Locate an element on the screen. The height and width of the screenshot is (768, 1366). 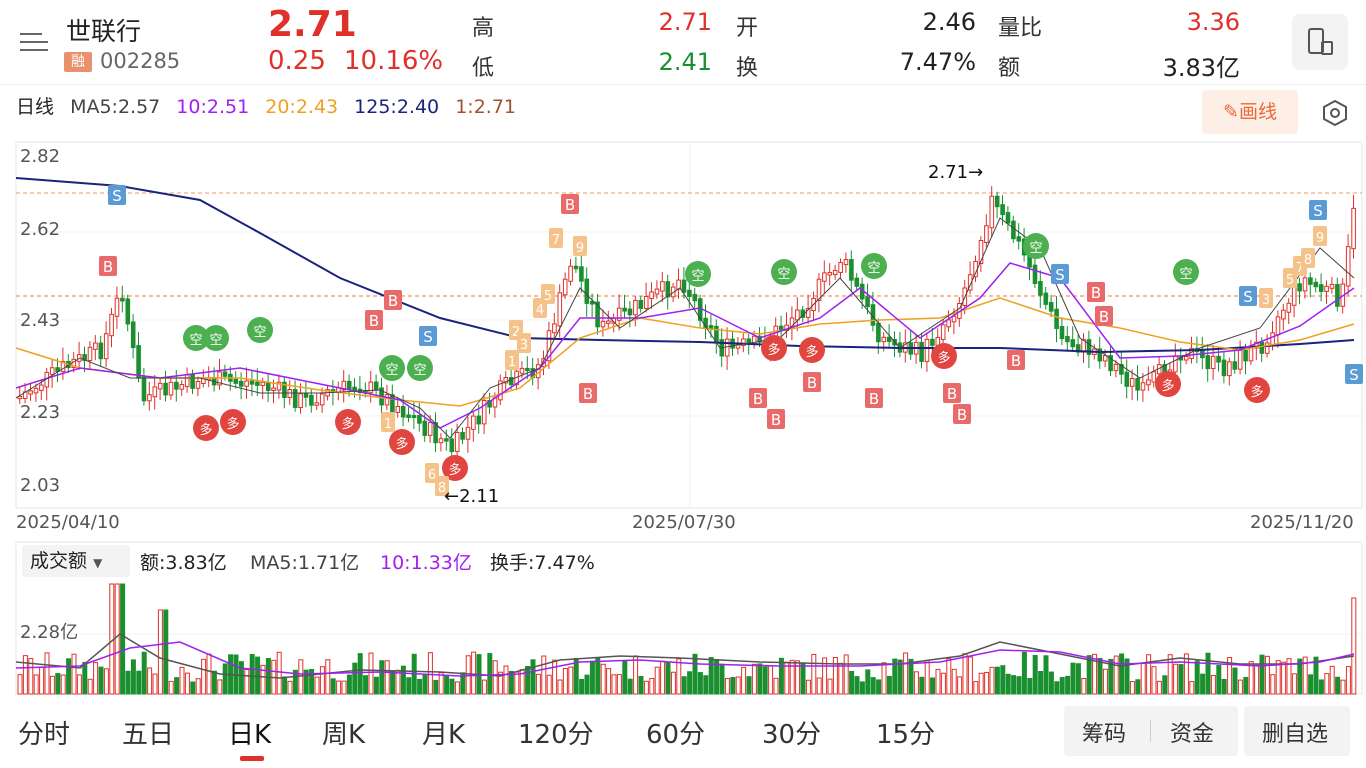
amount-value: 3.83亿 is located at coordinates (1201, 68).